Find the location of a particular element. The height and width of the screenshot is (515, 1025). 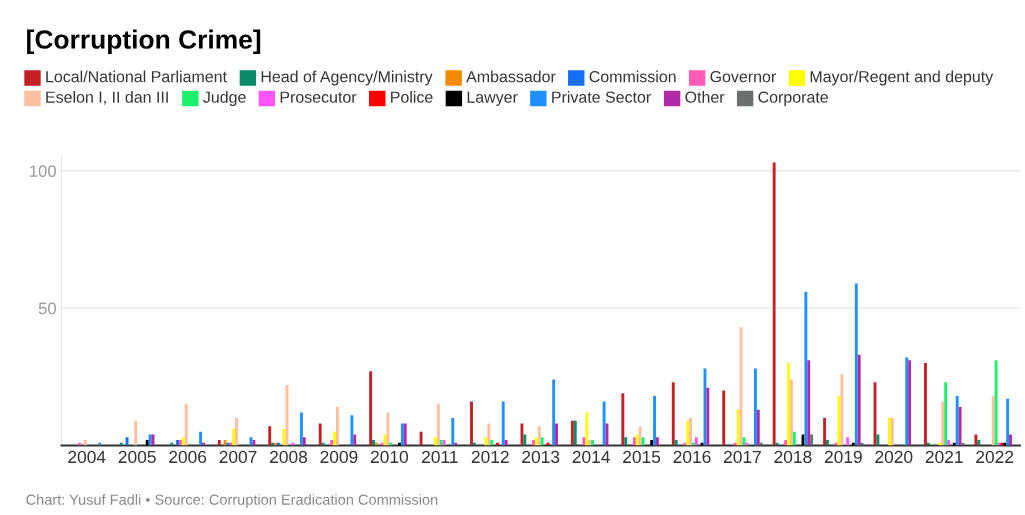

x-tick-label: 2015 is located at coordinates (642, 457).